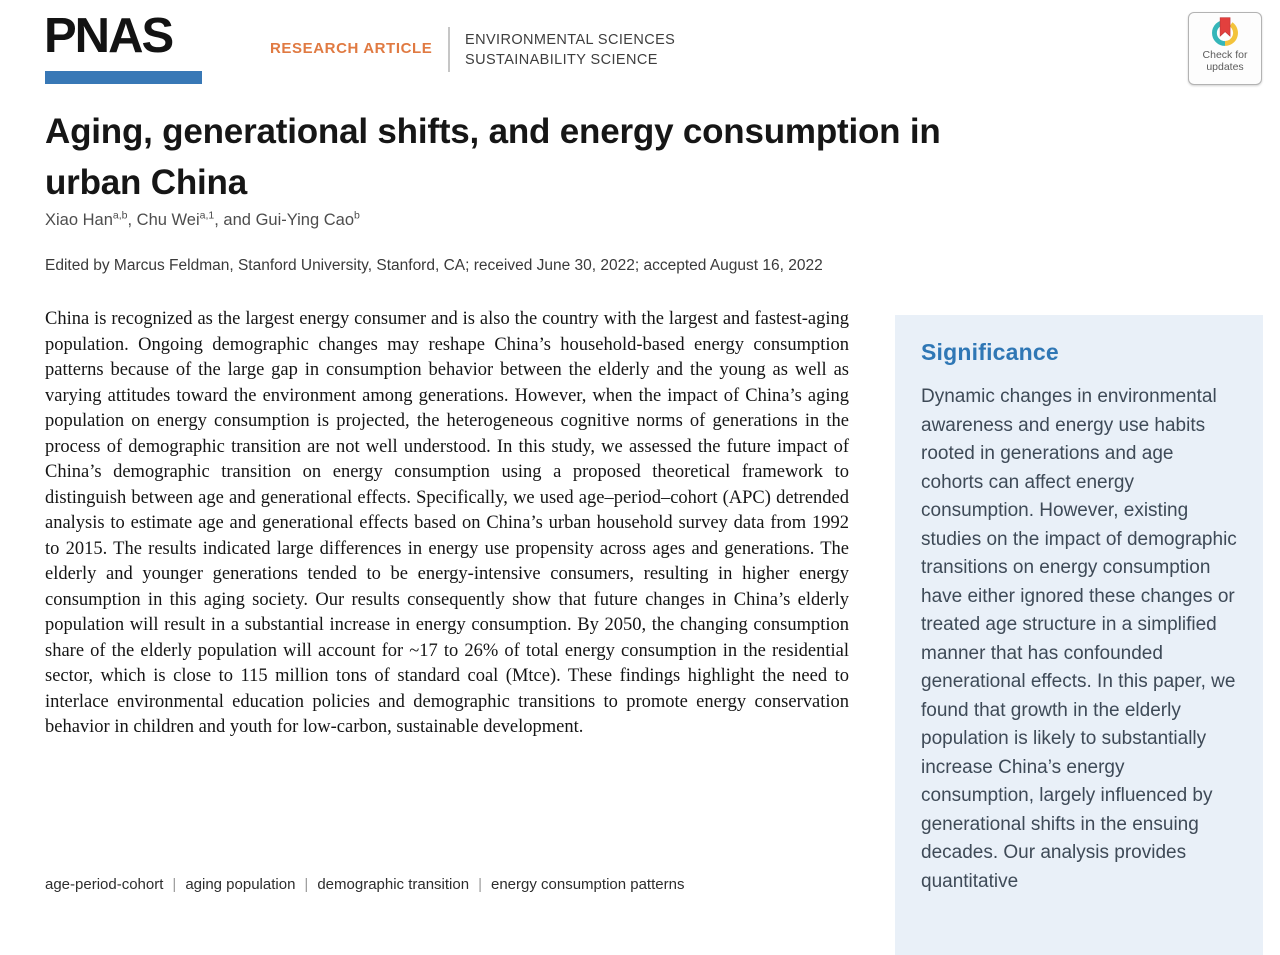  Describe the element at coordinates (449, 49) in the screenshot. I see `header-divider` at that location.